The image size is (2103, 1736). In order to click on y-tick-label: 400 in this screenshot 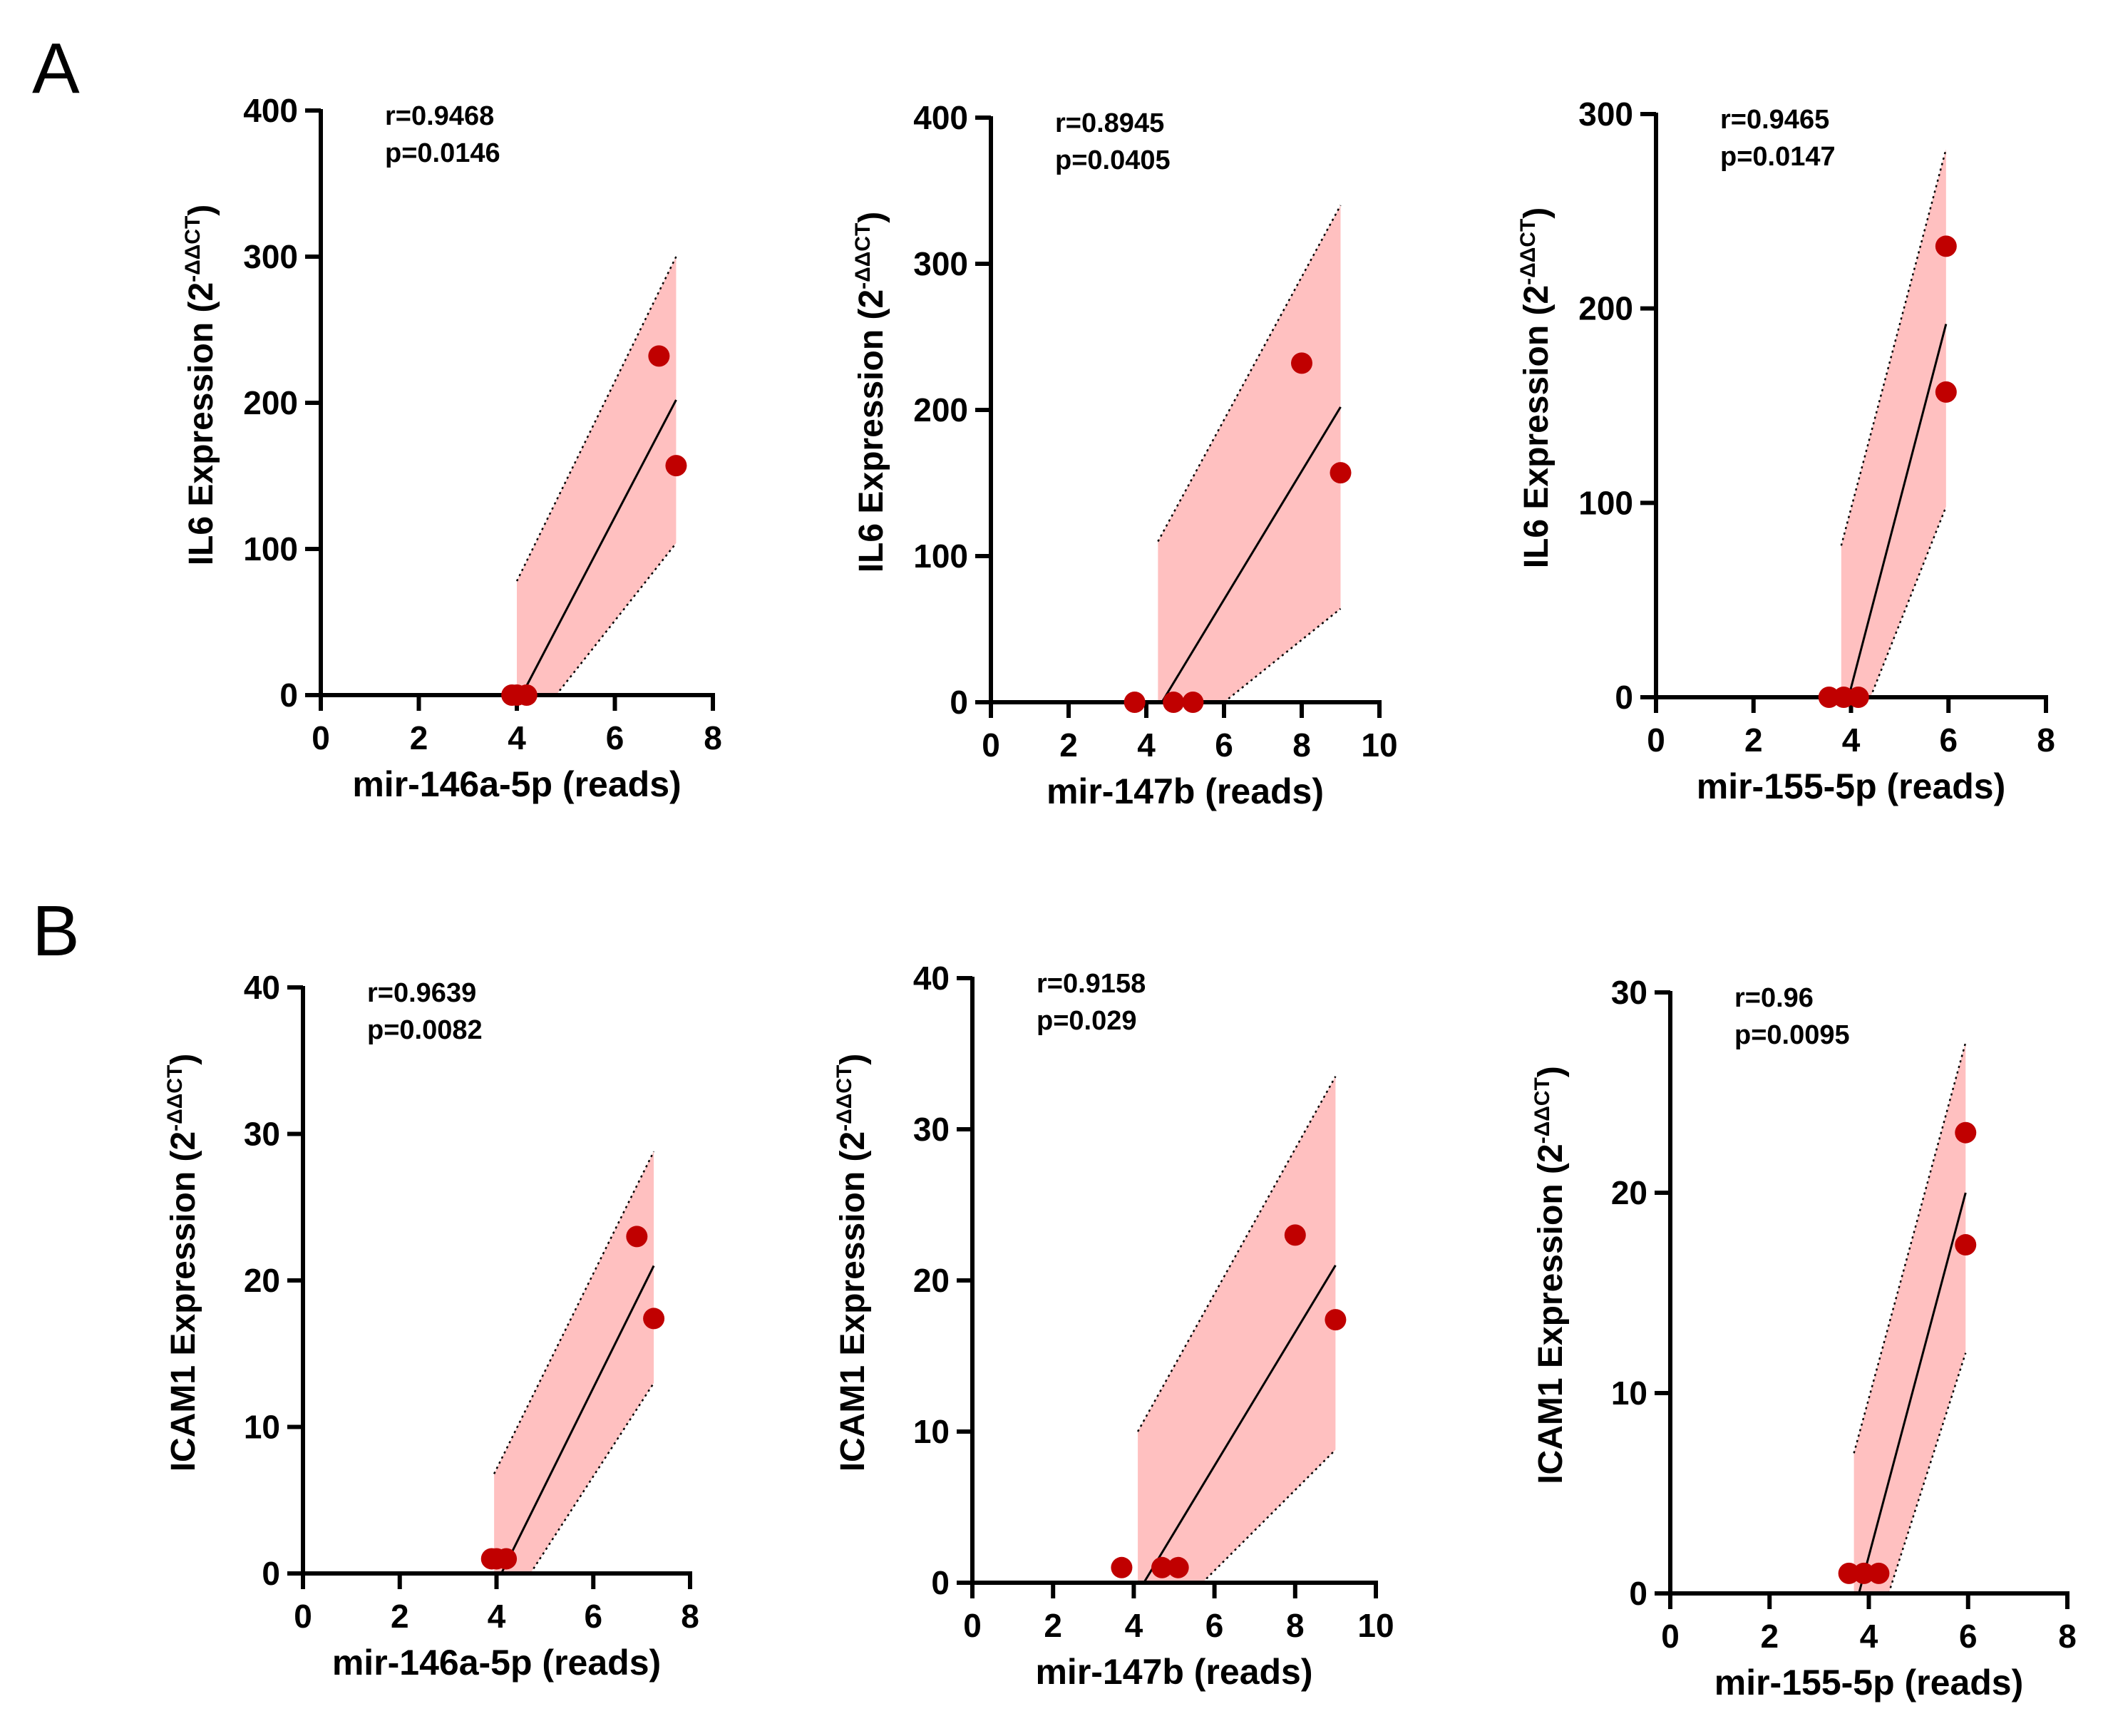, I will do `click(270, 110)`.